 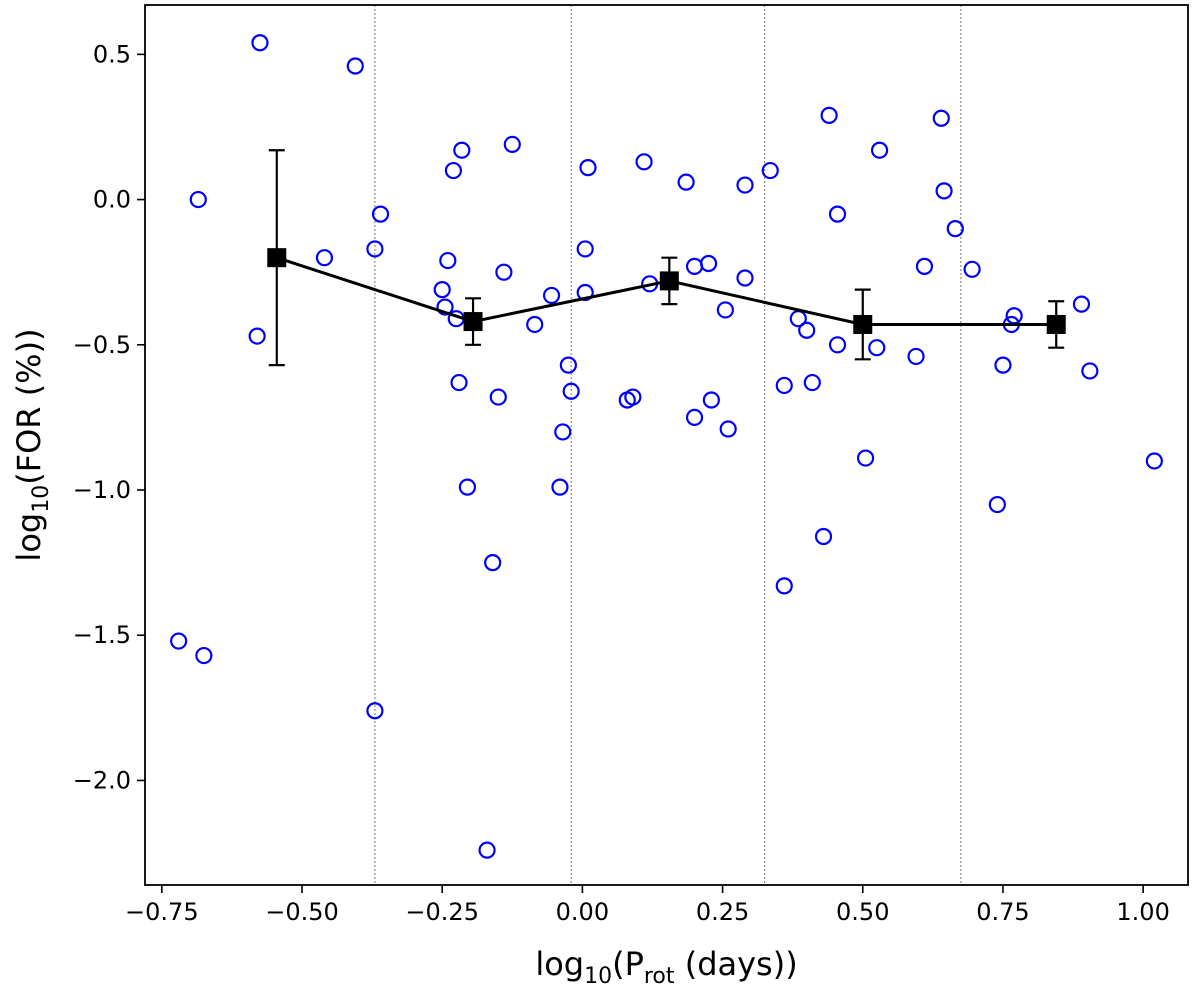 I want to click on y-tick-label: −1.5, so click(x=102, y=635).